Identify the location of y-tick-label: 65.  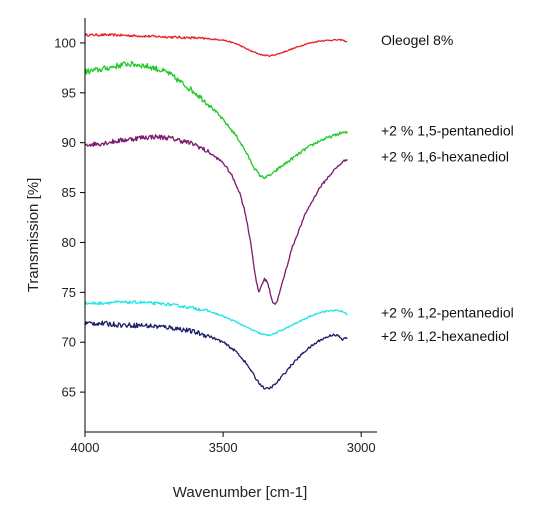
(69, 392).